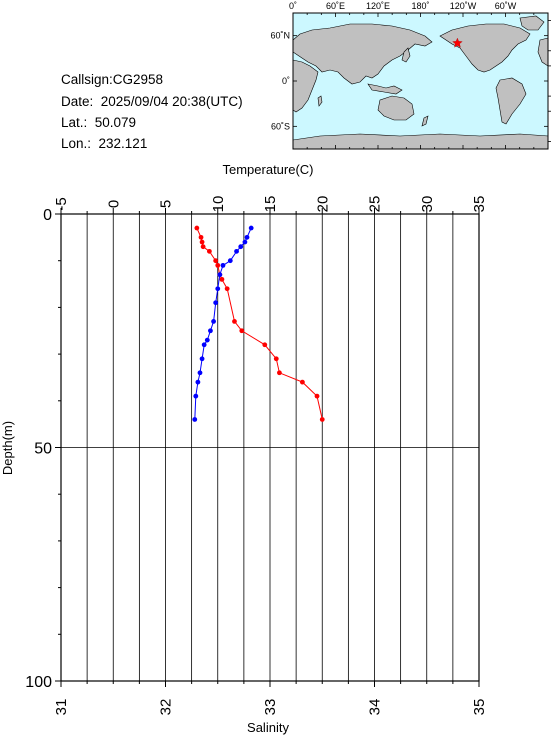 The width and height of the screenshot is (553, 736). What do you see at coordinates (38, 682) in the screenshot?
I see `depth-tick-label: 100` at bounding box center [38, 682].